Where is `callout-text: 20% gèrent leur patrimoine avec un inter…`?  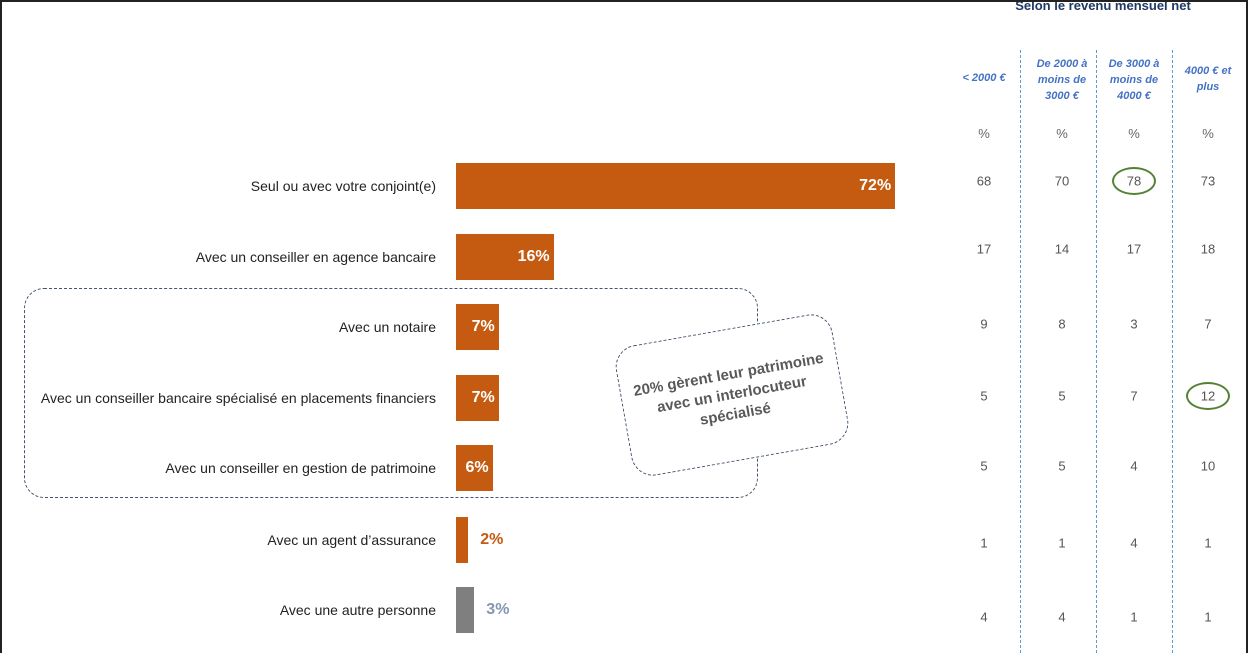
callout-text: 20% gèrent leur patrimoine avec un inter… is located at coordinates (728, 389).